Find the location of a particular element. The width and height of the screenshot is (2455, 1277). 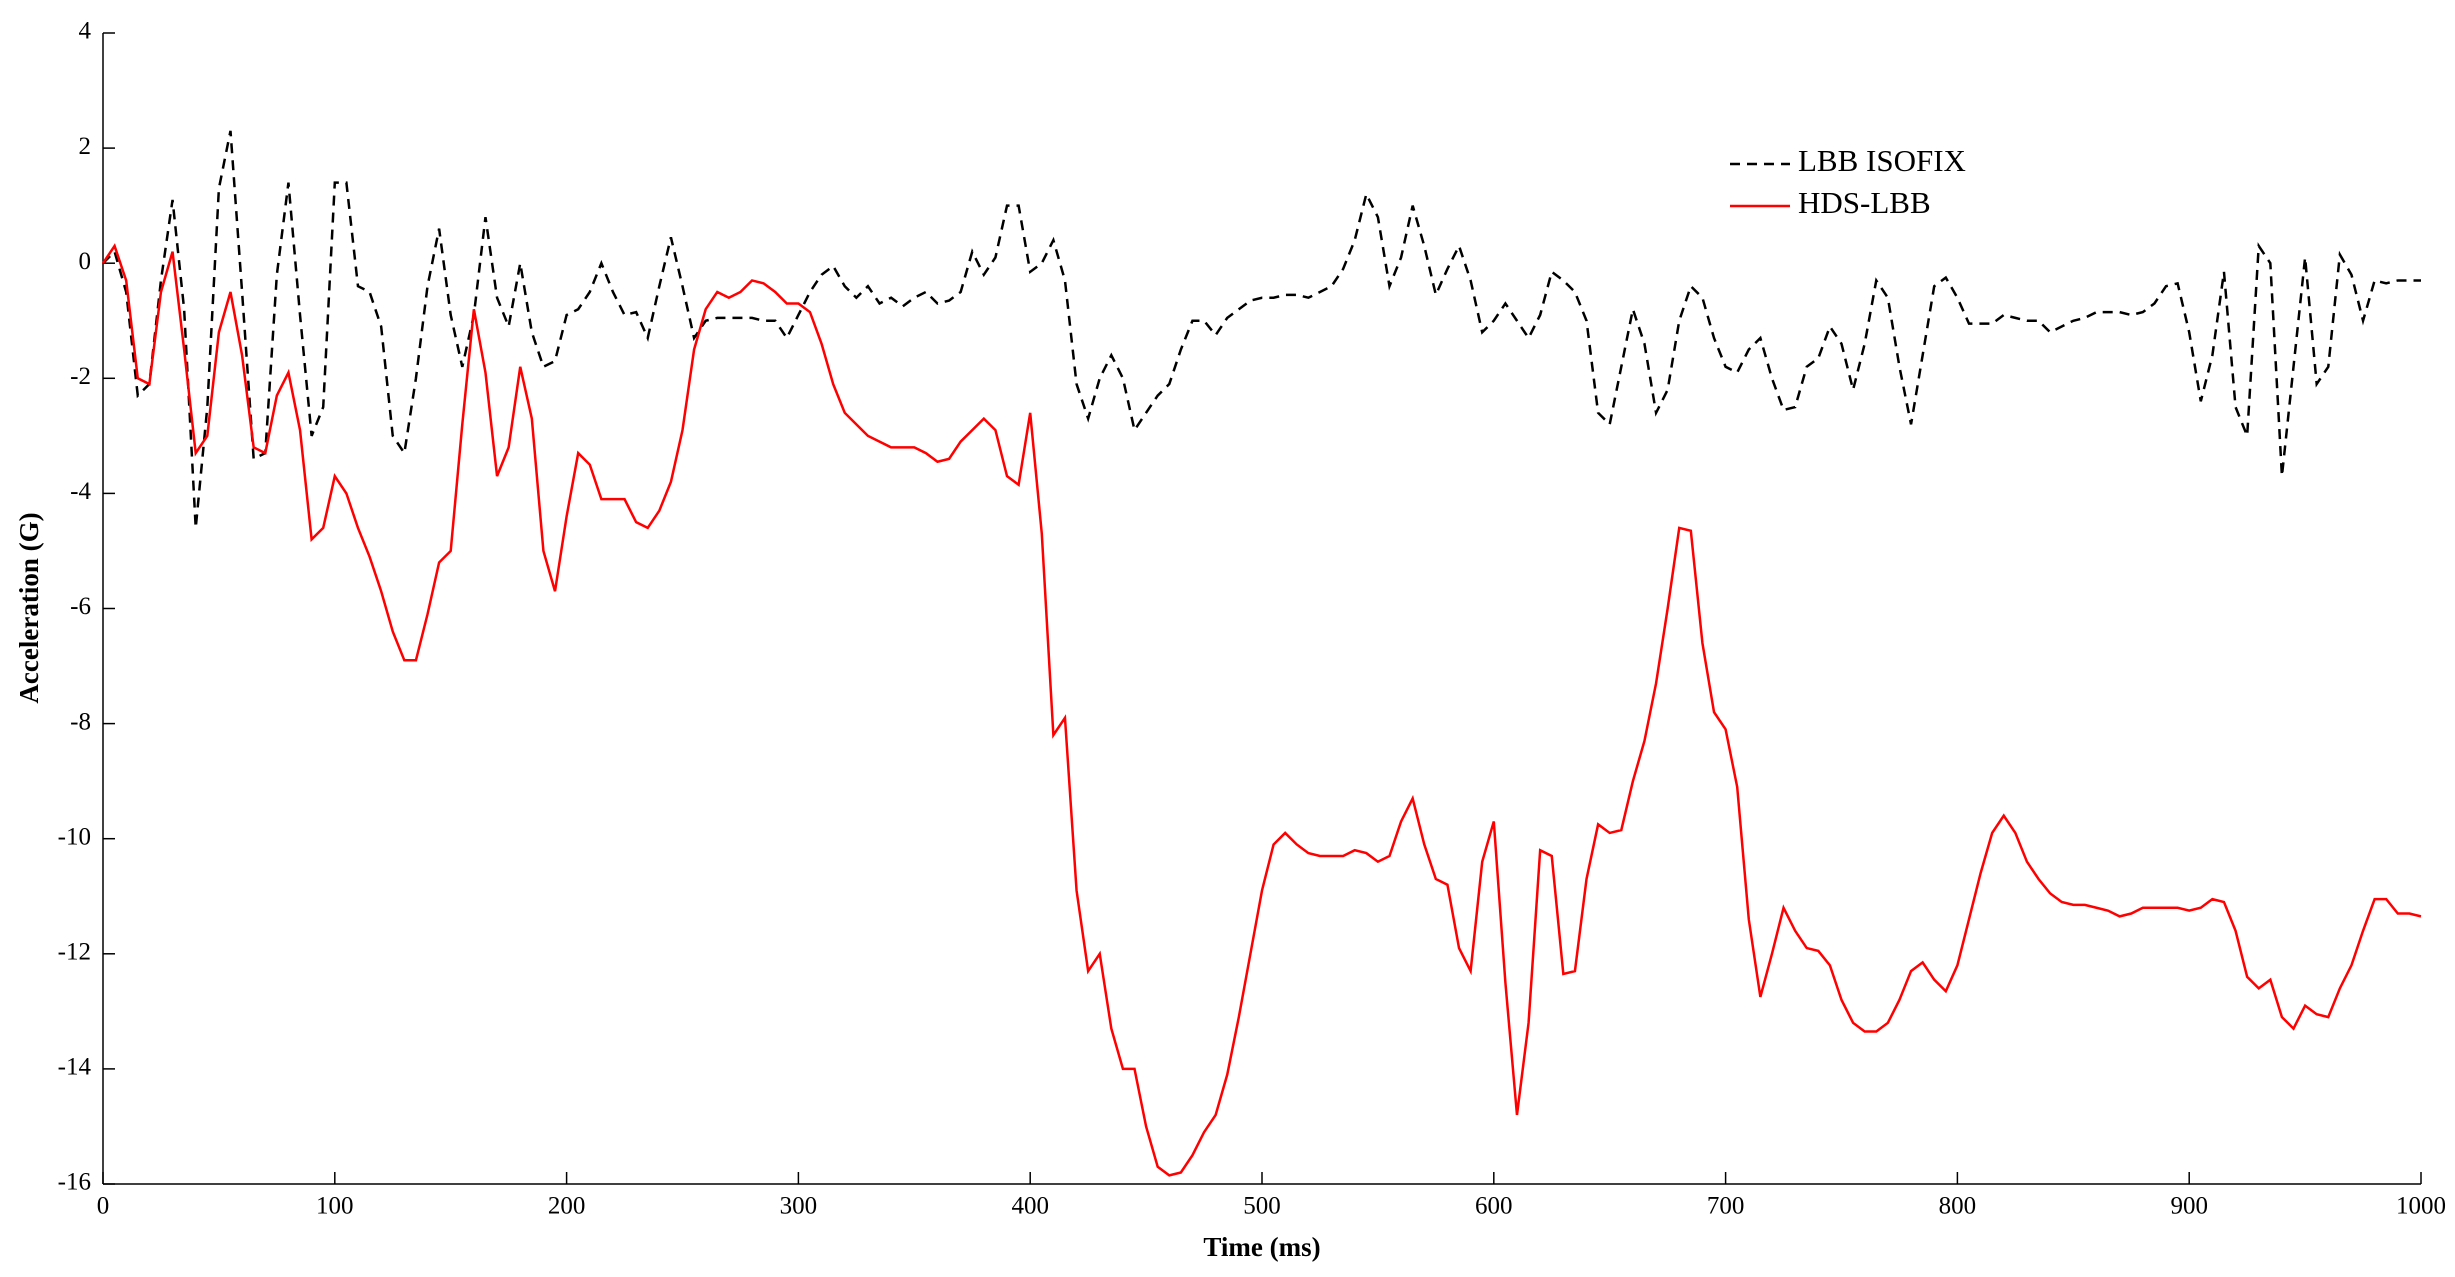

y-tick-label: 0 is located at coordinates (85, 261).